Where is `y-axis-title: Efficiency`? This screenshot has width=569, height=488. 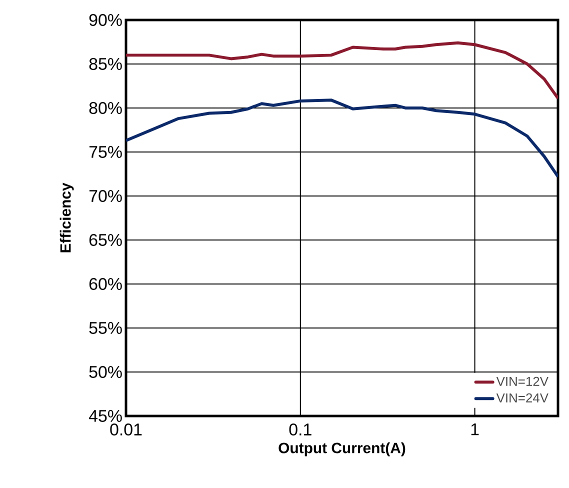
y-axis-title: Efficiency is located at coordinates (67, 217).